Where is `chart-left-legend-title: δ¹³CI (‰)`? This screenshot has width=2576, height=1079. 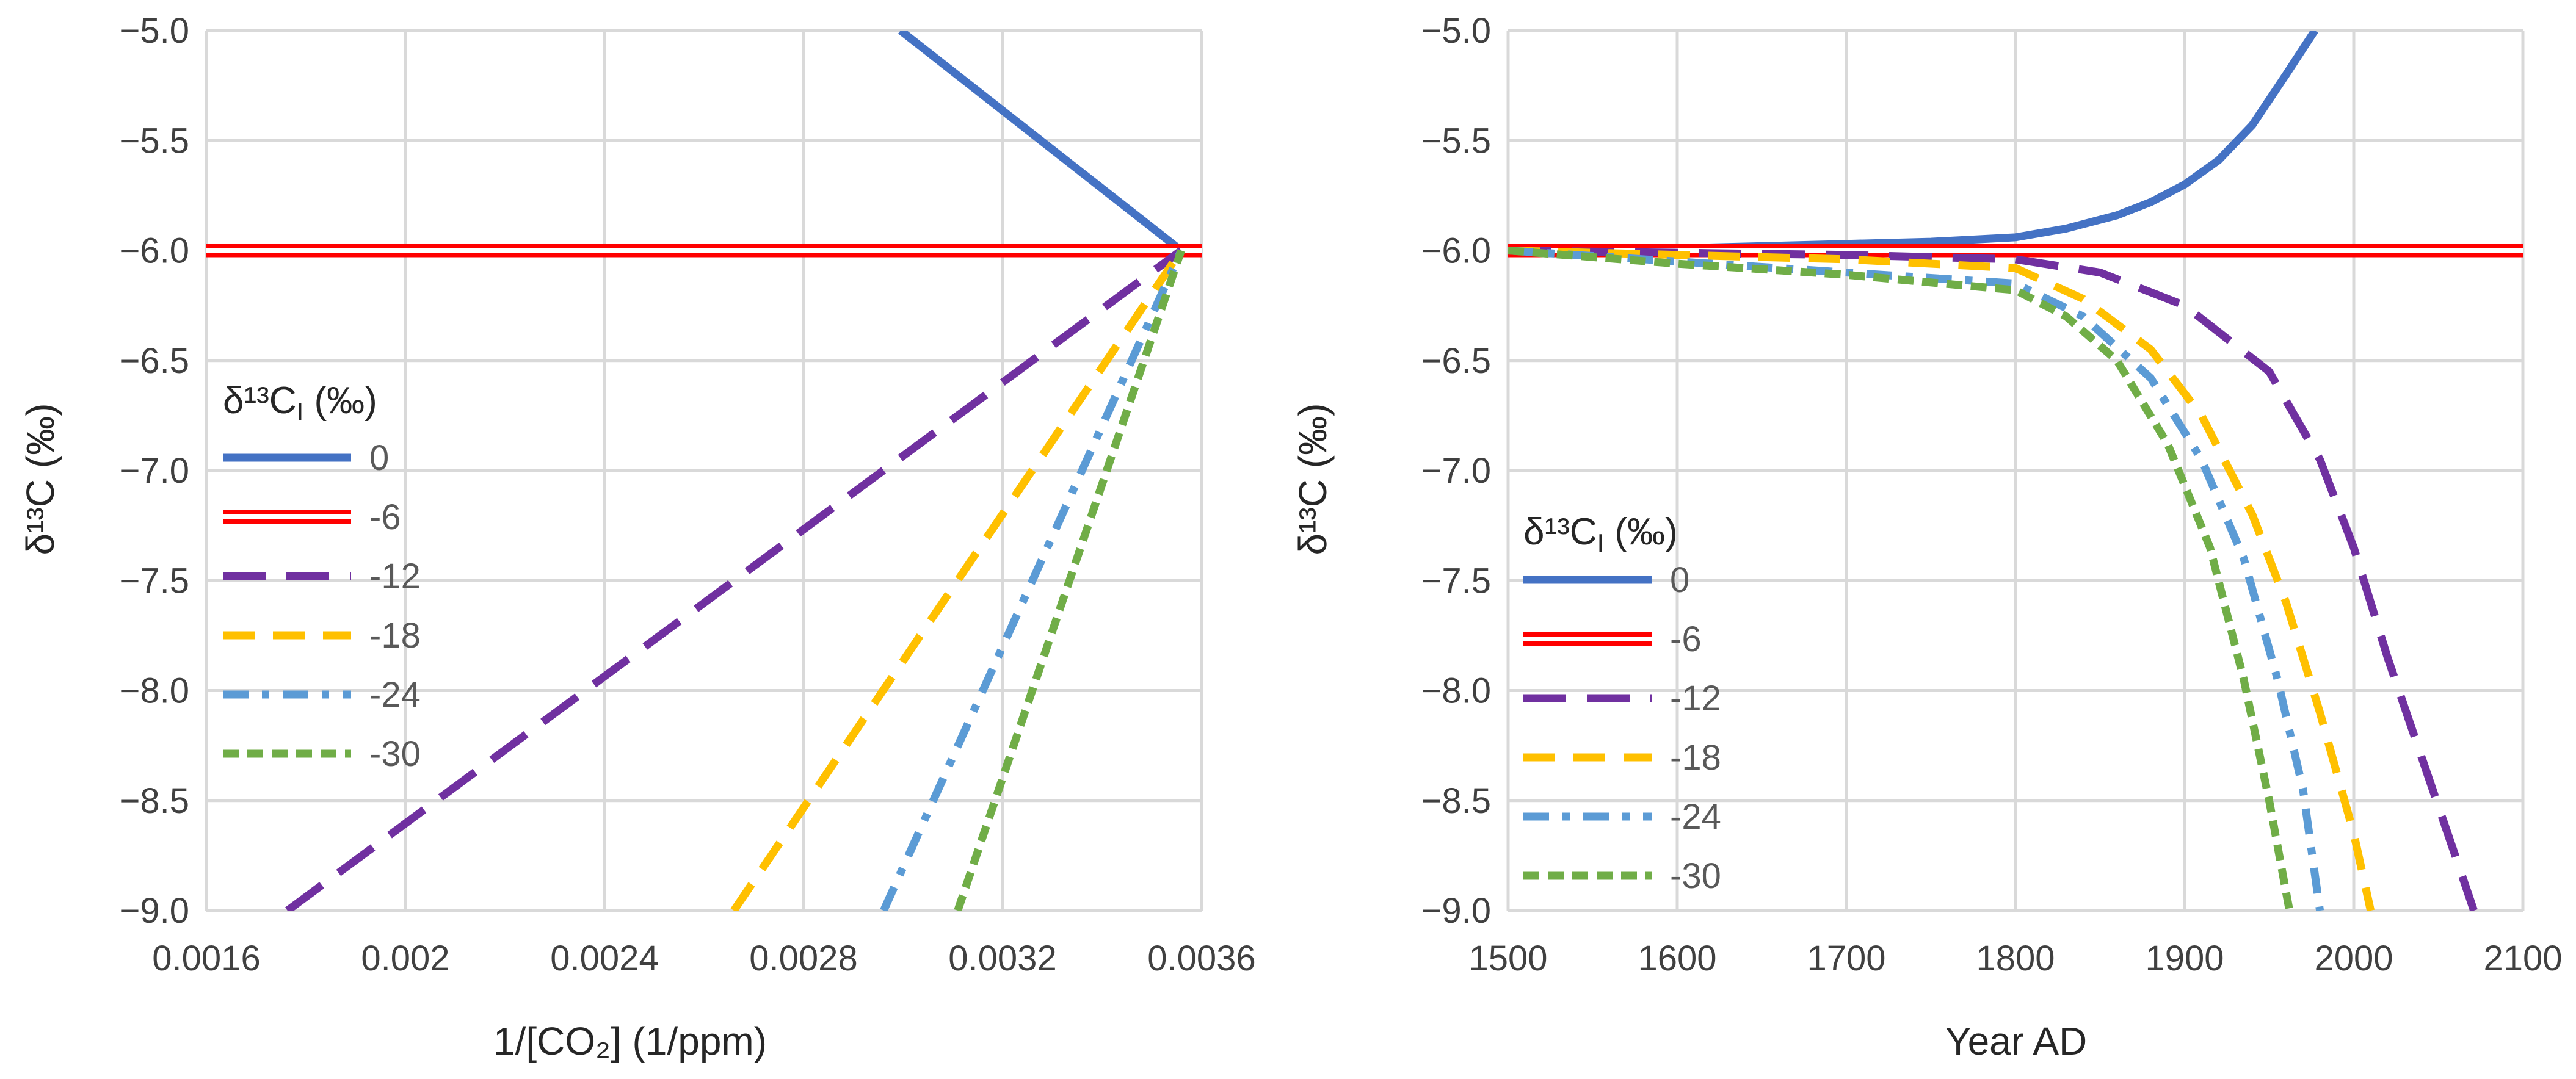 chart-left-legend-title: δ¹³CI (‰) is located at coordinates (300, 403).